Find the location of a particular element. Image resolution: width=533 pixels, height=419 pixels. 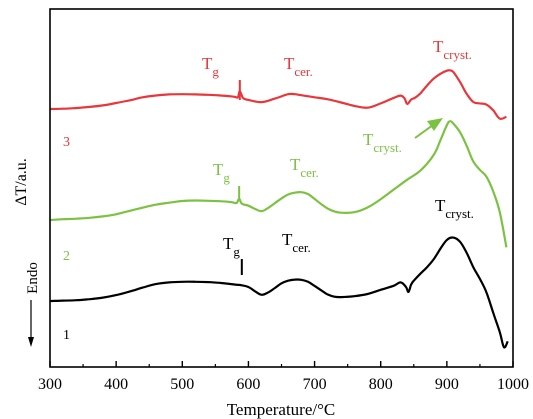

x-tick-label-900: 900 is located at coordinates (447, 384).